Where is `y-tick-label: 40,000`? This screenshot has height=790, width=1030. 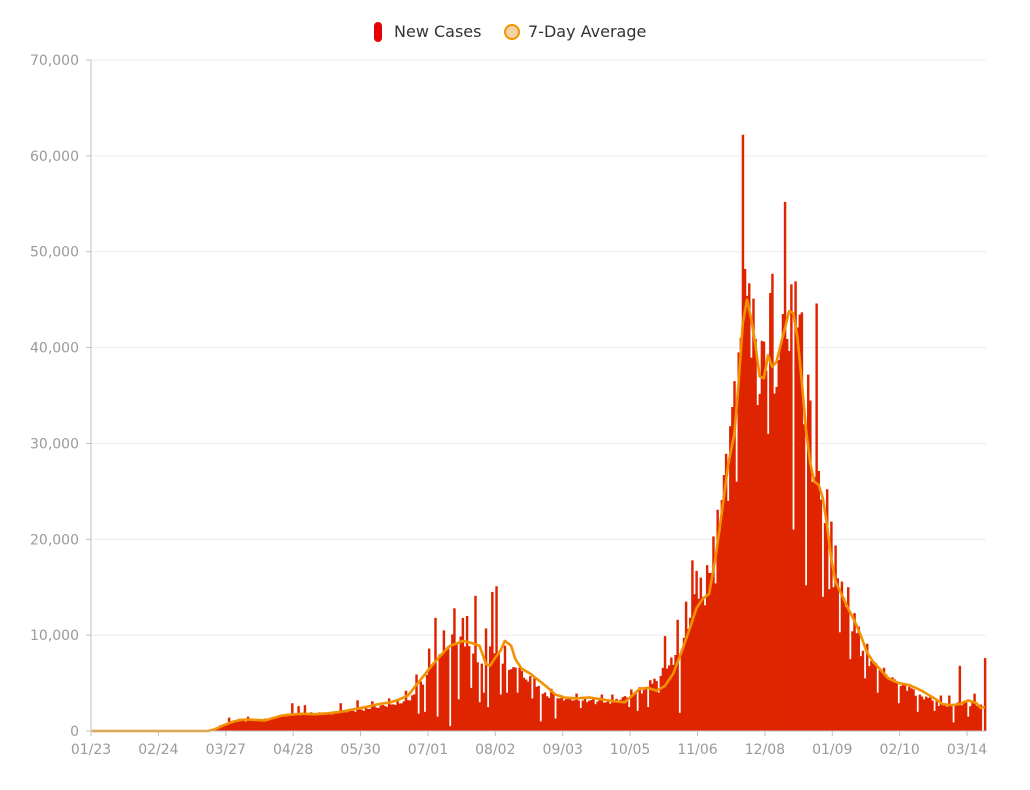
y-tick-label: 40,000 is located at coordinates (54, 349).